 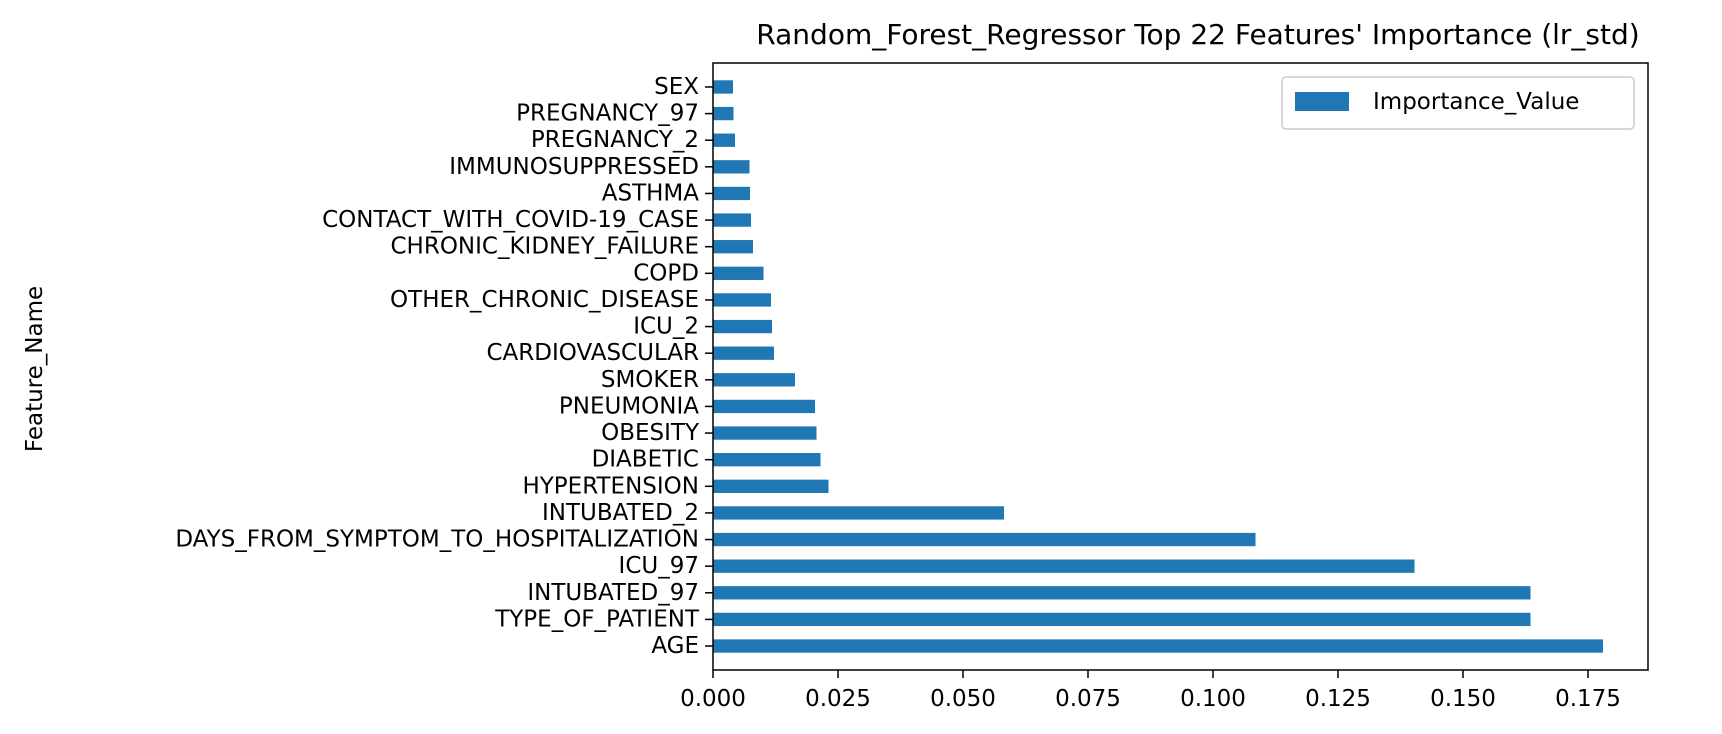 I want to click on y-tick-label: ICU_97, so click(x=659, y=566).